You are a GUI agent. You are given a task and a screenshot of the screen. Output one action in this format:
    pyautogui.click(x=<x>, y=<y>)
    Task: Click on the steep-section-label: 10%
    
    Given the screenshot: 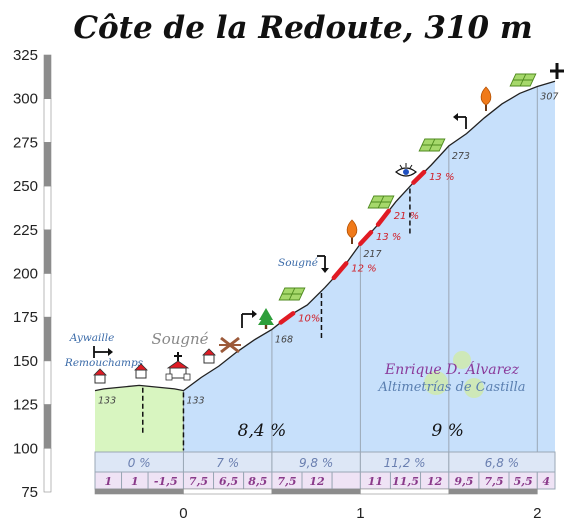 What is the action you would take?
    pyautogui.click(x=309, y=318)
    